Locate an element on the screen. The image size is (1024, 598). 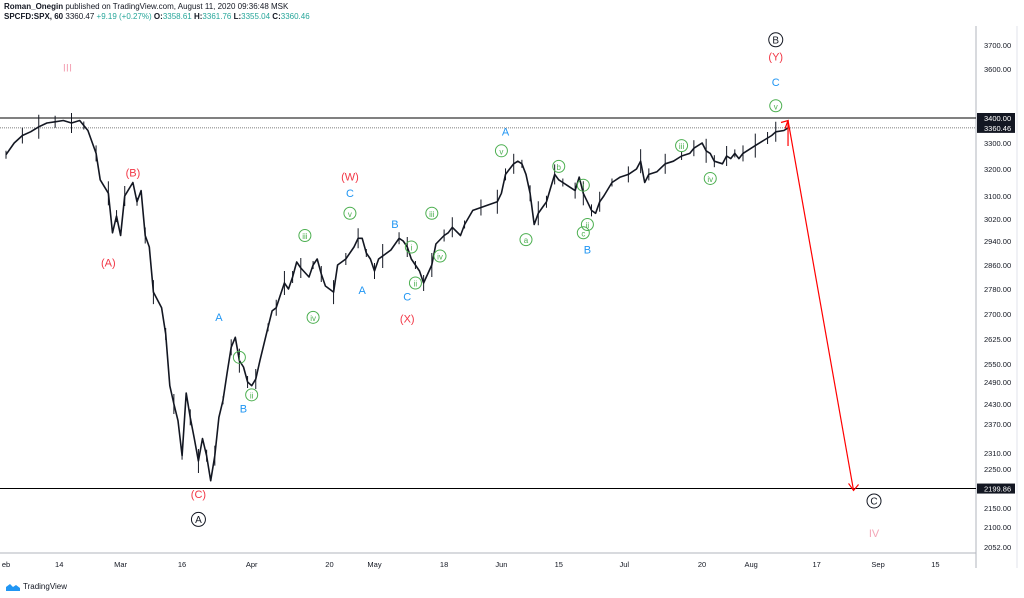
x-axis: eb 14 Mar 16 Apr 20 May 18 Jun 15 Jul 20 Aug 17 Sep 15 is located at coordinates (471, 564).